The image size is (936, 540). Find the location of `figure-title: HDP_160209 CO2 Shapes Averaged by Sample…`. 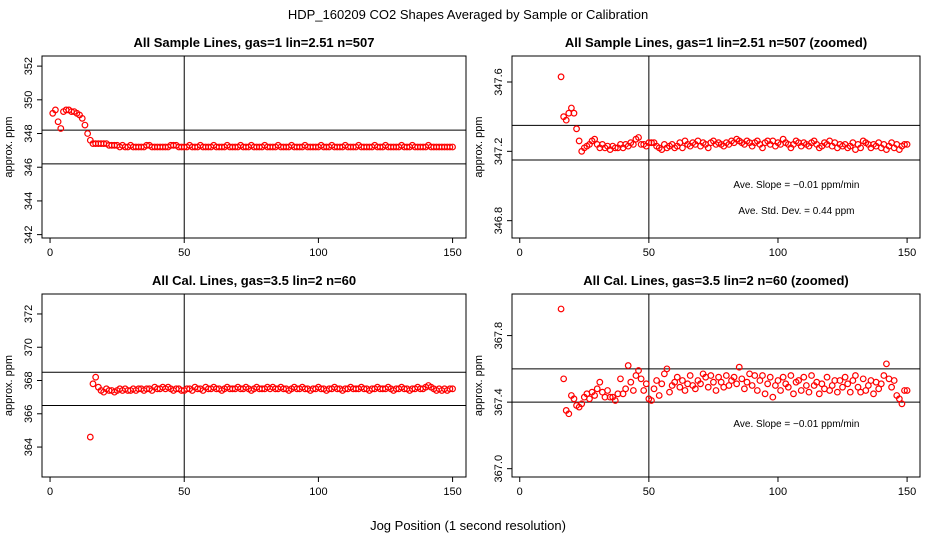

figure-title: HDP_160209 CO2 Shapes Averaged by Sample… is located at coordinates (468, 14).